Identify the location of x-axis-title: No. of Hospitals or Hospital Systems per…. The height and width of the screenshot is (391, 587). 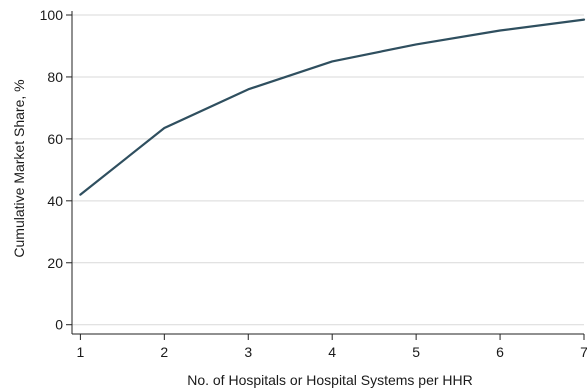
(330, 380).